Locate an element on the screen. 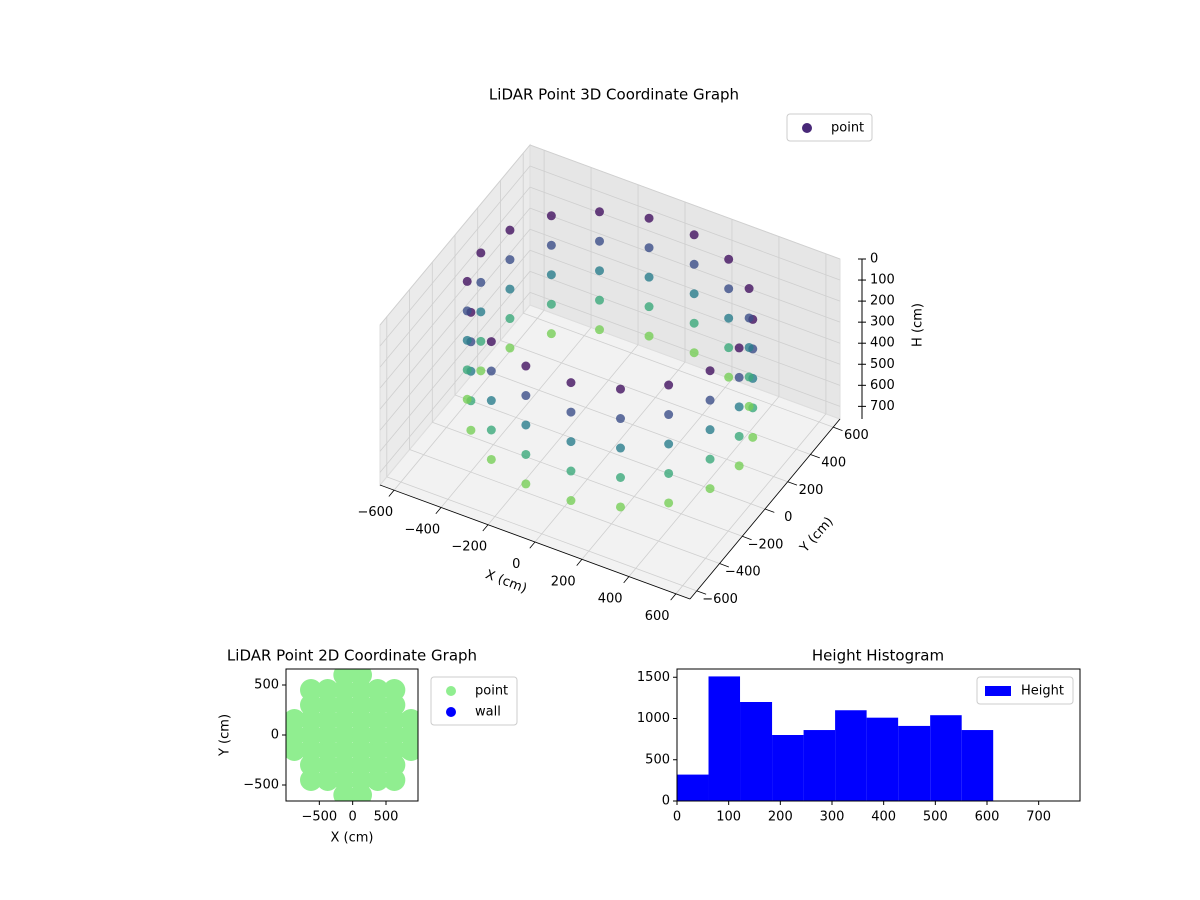  y-tick-label: −200 is located at coordinates (766, 544).